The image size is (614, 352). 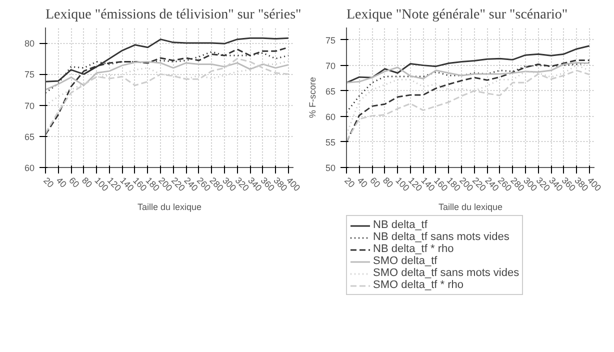 I want to click on legend-label: NB delta_tf sans mots vides, so click(x=441, y=237).